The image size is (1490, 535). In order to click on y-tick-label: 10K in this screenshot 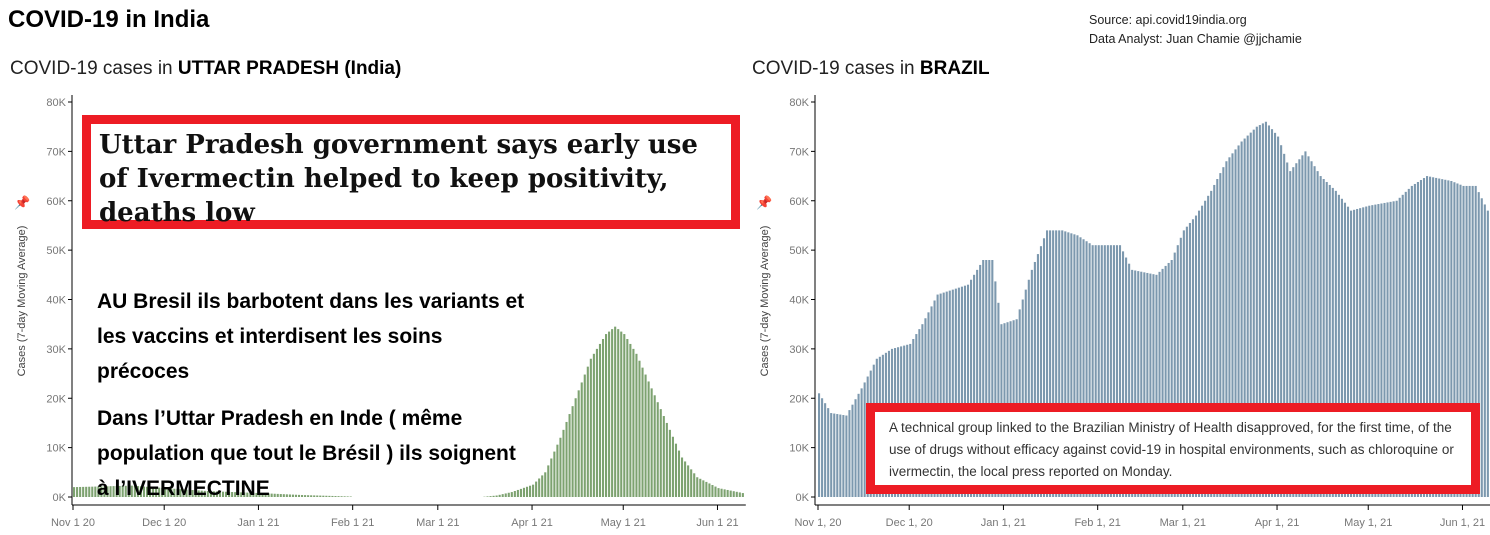, I will do `click(56, 449)`.